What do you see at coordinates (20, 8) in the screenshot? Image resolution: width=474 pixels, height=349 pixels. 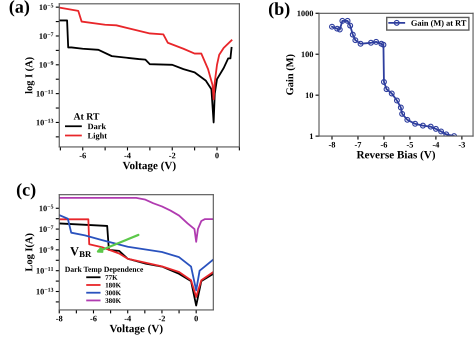 I see `chart-title: (a)` at bounding box center [20, 8].